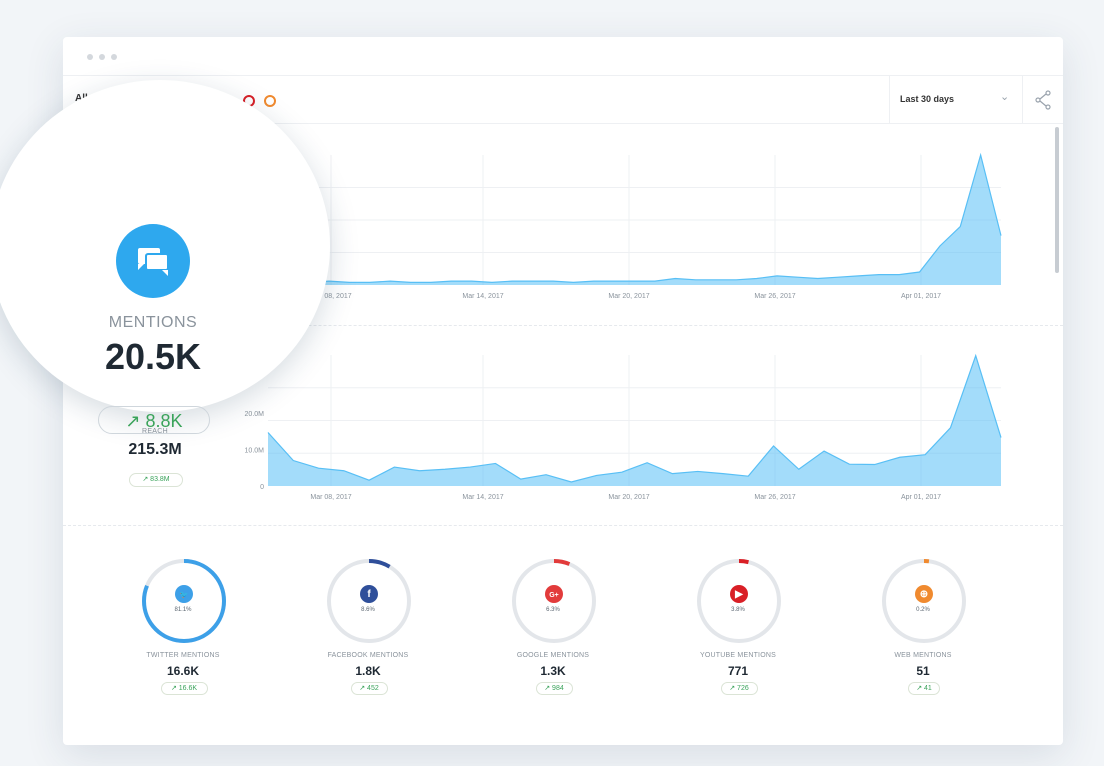  What do you see at coordinates (554, 688) in the screenshot?
I see `source-change-badge: ↗ 984` at bounding box center [554, 688].